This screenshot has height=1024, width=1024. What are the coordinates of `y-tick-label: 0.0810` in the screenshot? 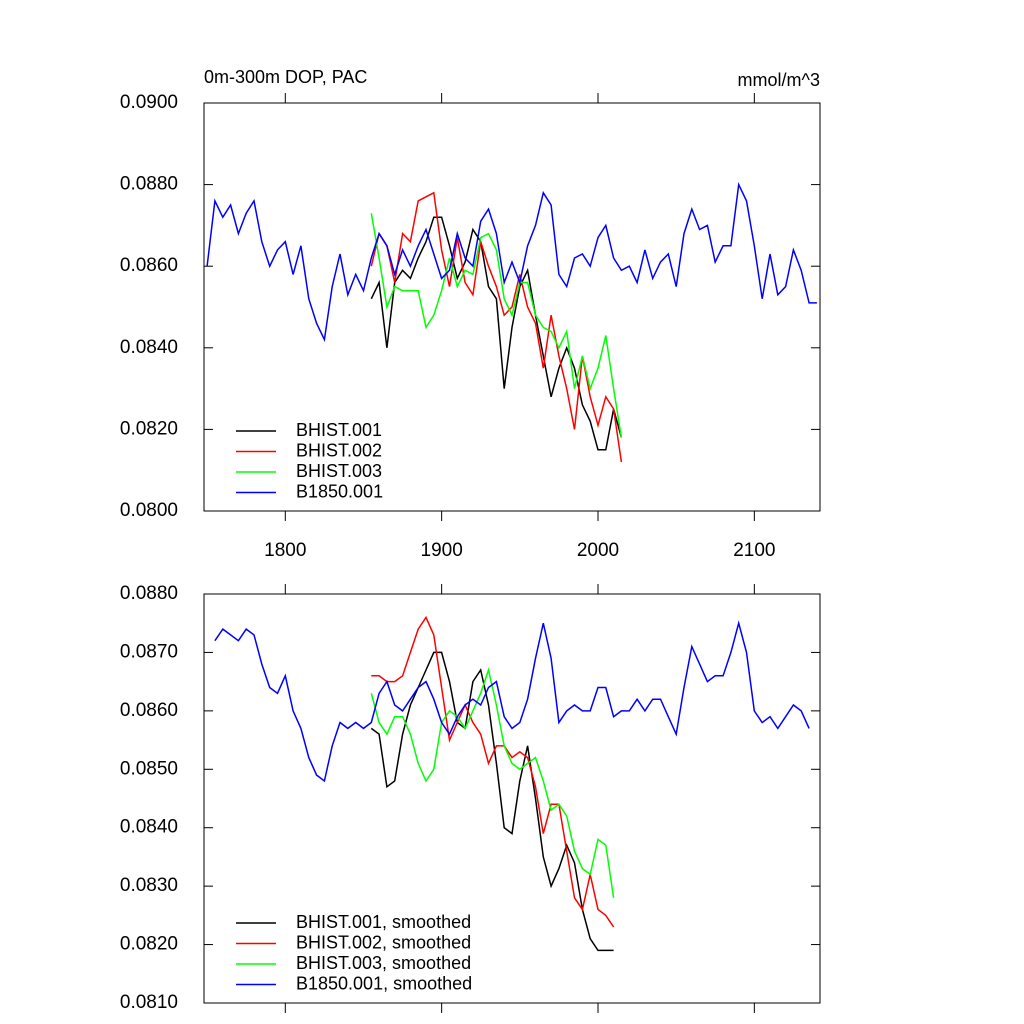 It's located at (149, 1002).